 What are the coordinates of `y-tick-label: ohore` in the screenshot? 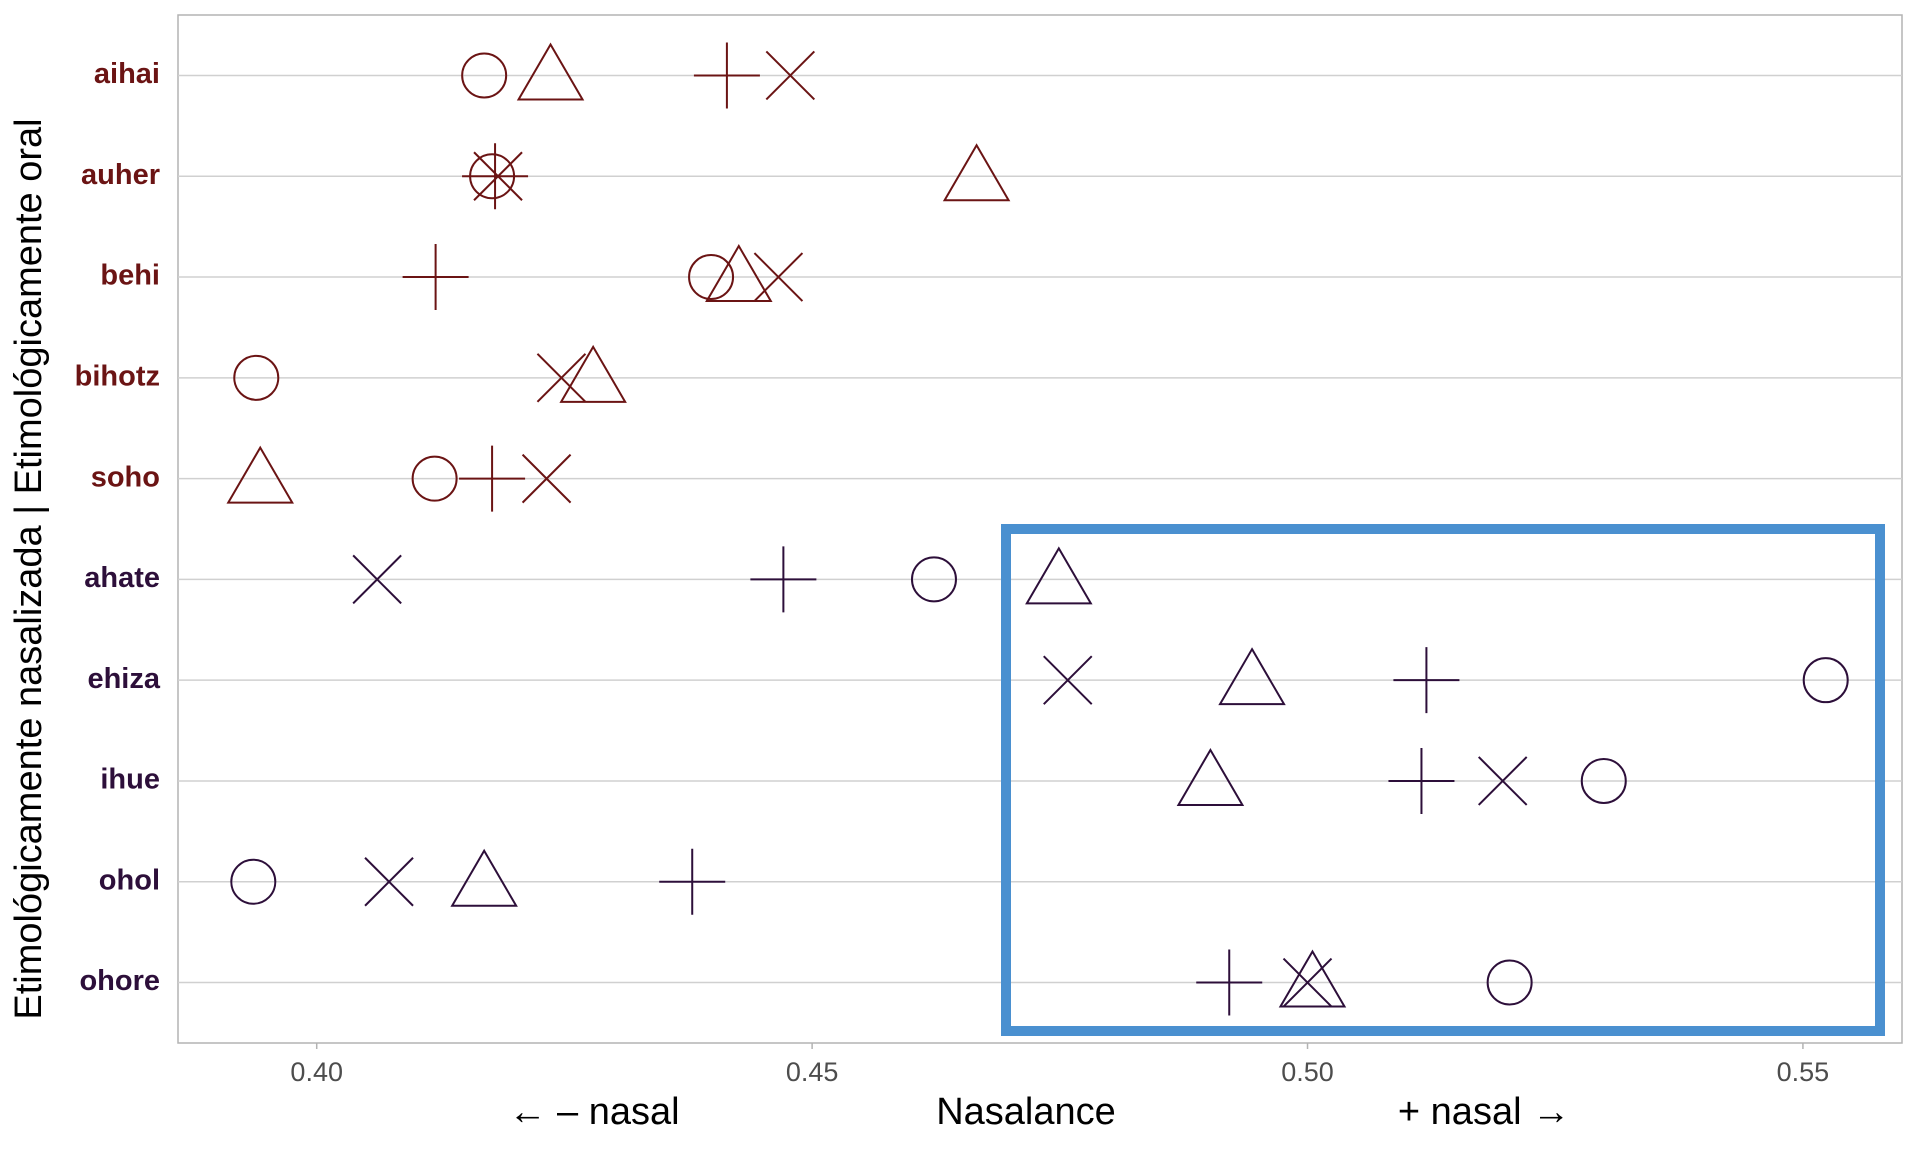 It's located at (119, 981).